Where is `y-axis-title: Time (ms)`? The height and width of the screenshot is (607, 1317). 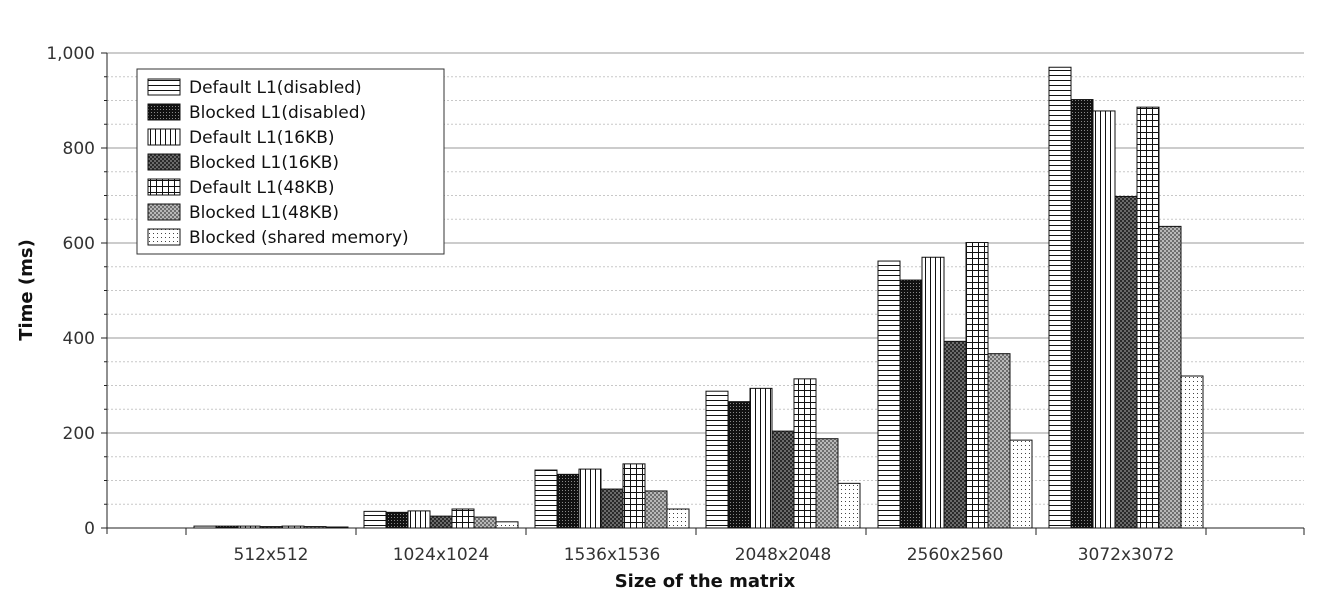 y-axis-title: Time (ms) is located at coordinates (26, 290).